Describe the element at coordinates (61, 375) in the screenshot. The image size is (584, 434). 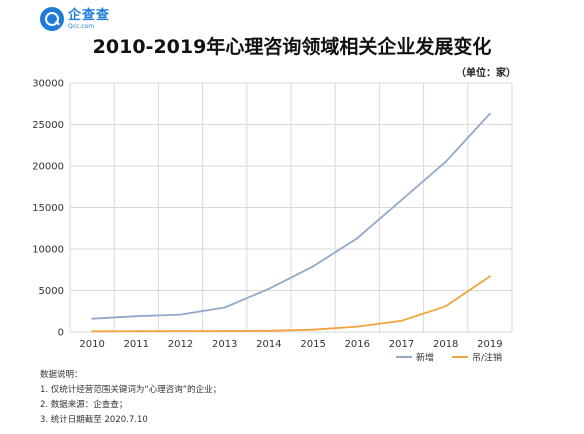
I see `notes-heading: 数据说明：` at that location.